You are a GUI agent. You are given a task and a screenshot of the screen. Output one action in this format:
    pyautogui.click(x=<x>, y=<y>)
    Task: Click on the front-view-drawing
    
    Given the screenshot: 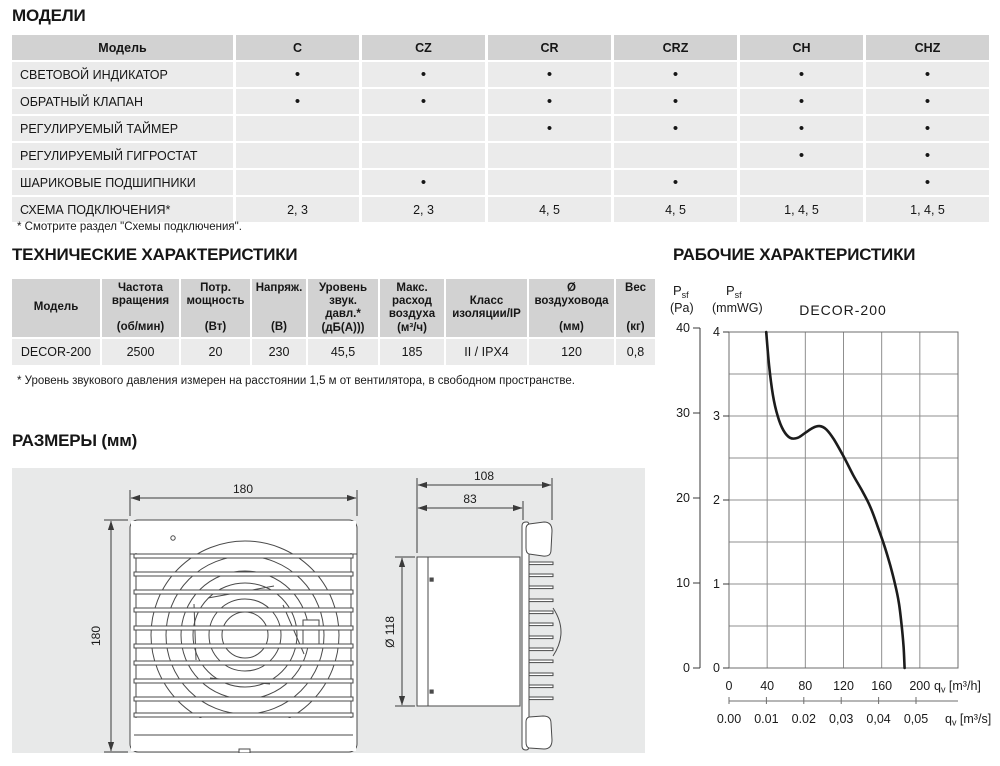 What is the action you would take?
    pyautogui.click(x=243, y=636)
    